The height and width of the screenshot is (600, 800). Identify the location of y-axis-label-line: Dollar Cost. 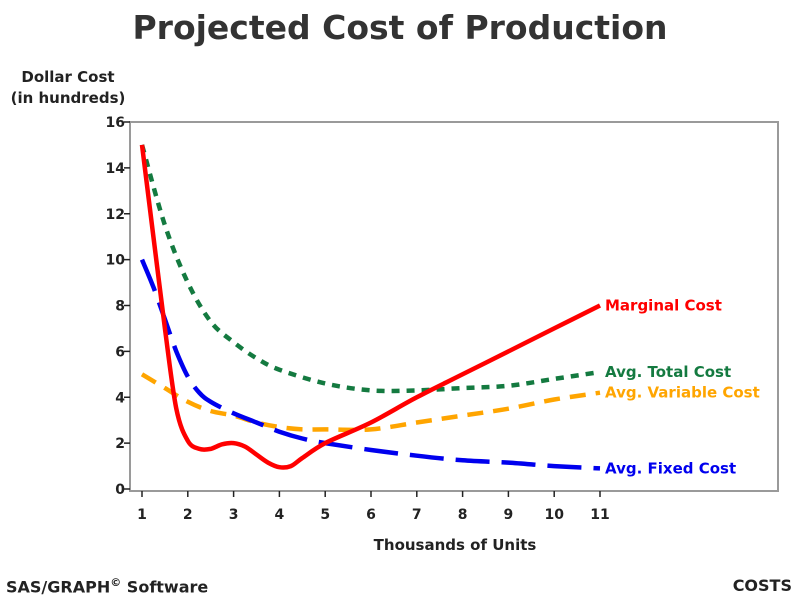
(67, 77).